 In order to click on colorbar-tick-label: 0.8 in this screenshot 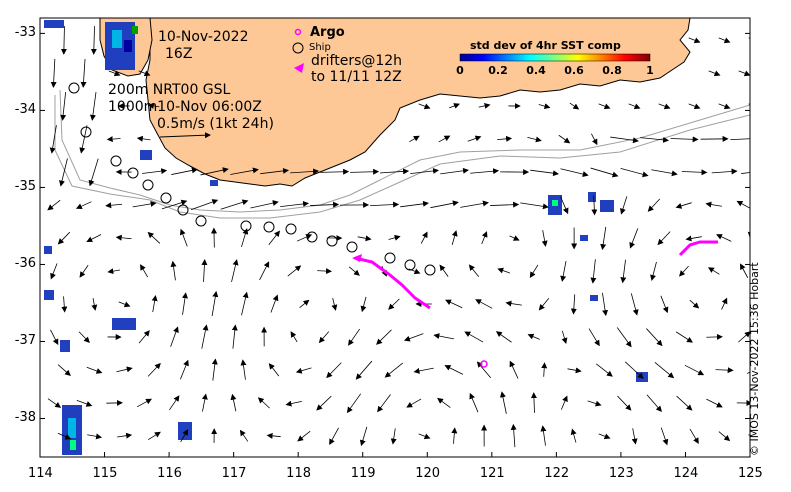, I will do `click(612, 70)`.